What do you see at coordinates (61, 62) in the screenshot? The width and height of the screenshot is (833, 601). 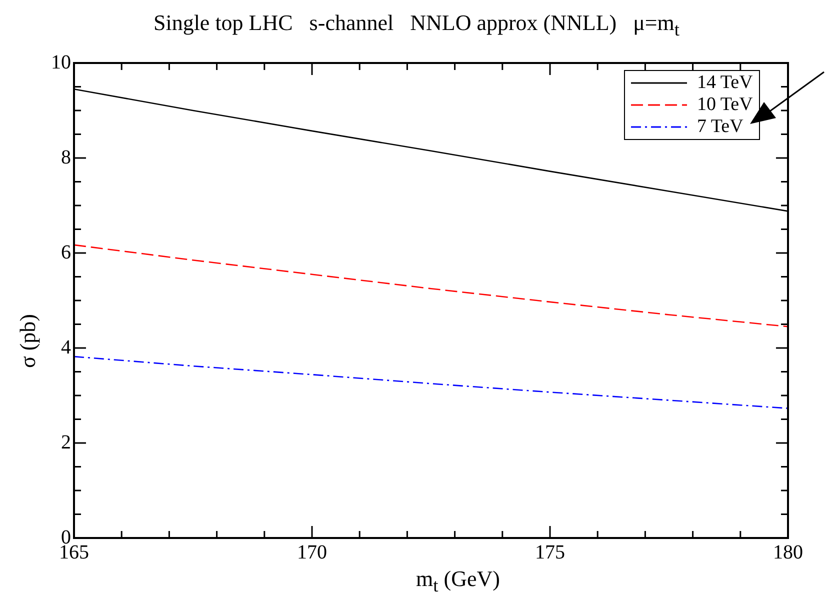 I see `y-tick-label: 10` at bounding box center [61, 62].